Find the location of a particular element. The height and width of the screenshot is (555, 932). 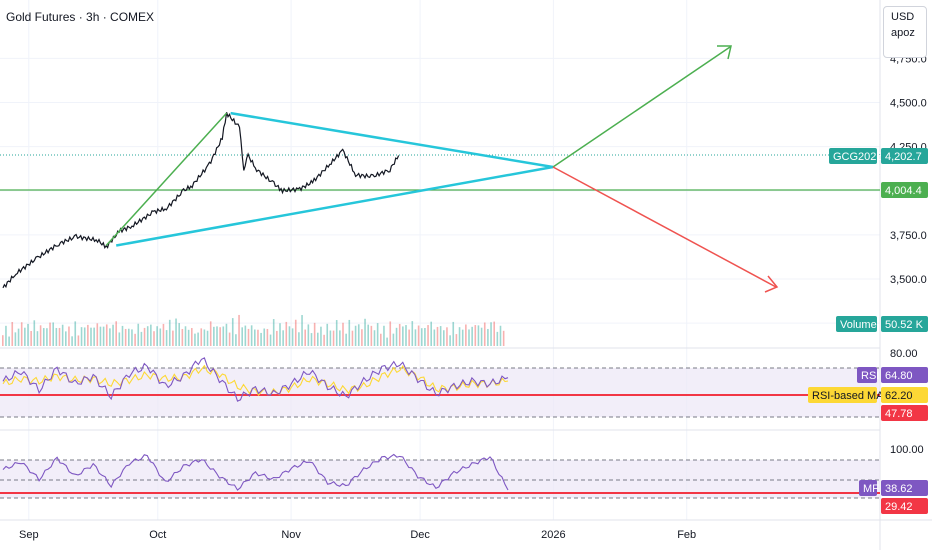

triangle-upper-line is located at coordinates (392, 140).